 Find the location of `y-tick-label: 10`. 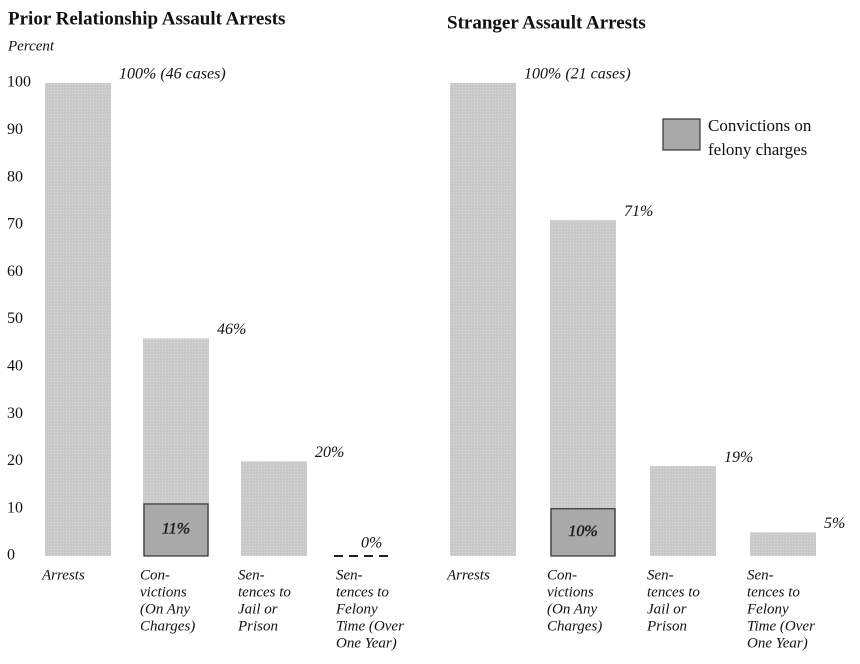

y-tick-label: 10 is located at coordinates (15, 507).